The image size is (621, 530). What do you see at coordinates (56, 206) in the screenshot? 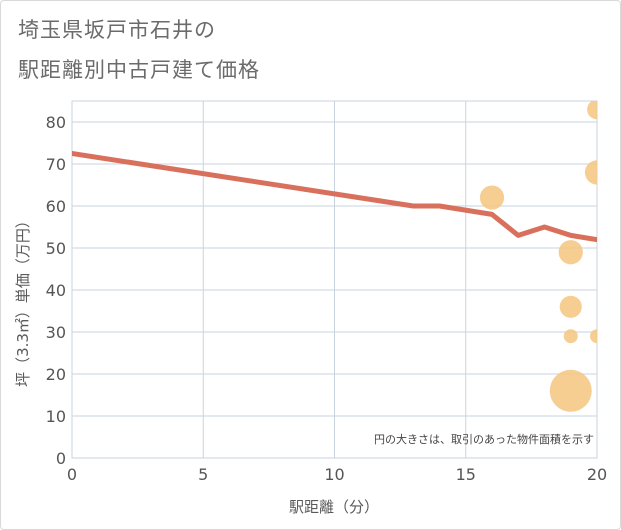
I see `y-tick-label: 60` at bounding box center [56, 206].